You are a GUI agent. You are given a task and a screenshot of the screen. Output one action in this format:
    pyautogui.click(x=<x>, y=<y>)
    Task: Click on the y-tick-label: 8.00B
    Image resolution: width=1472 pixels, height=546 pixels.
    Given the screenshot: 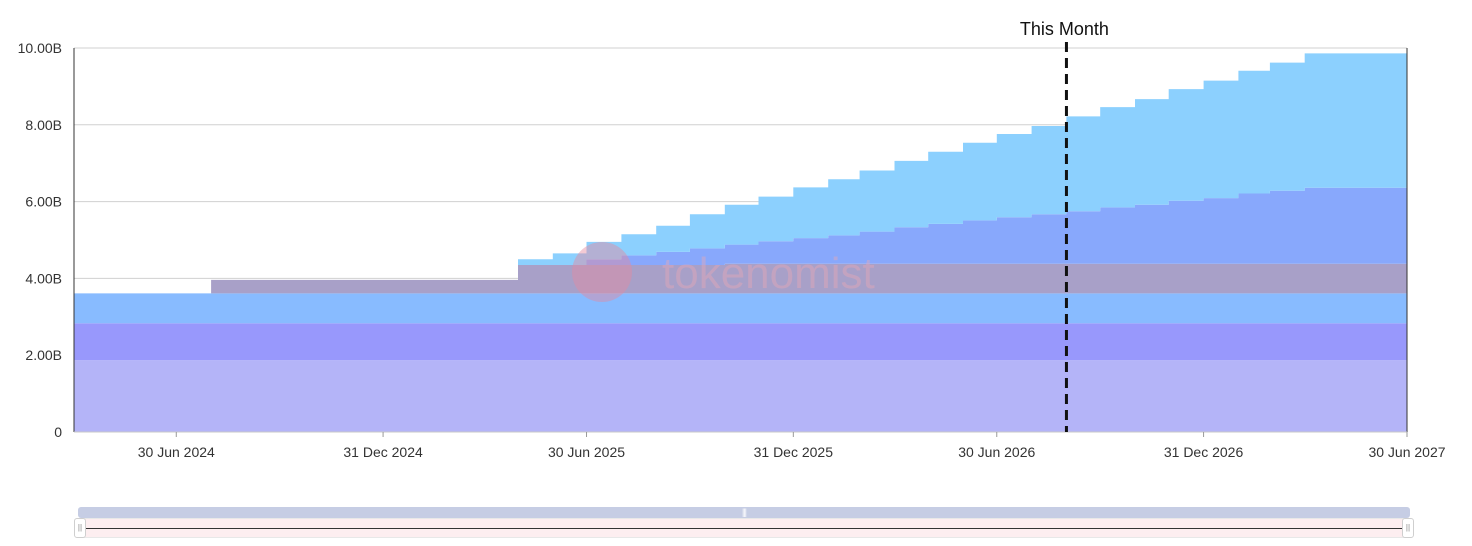 What is the action you would take?
    pyautogui.click(x=43, y=125)
    